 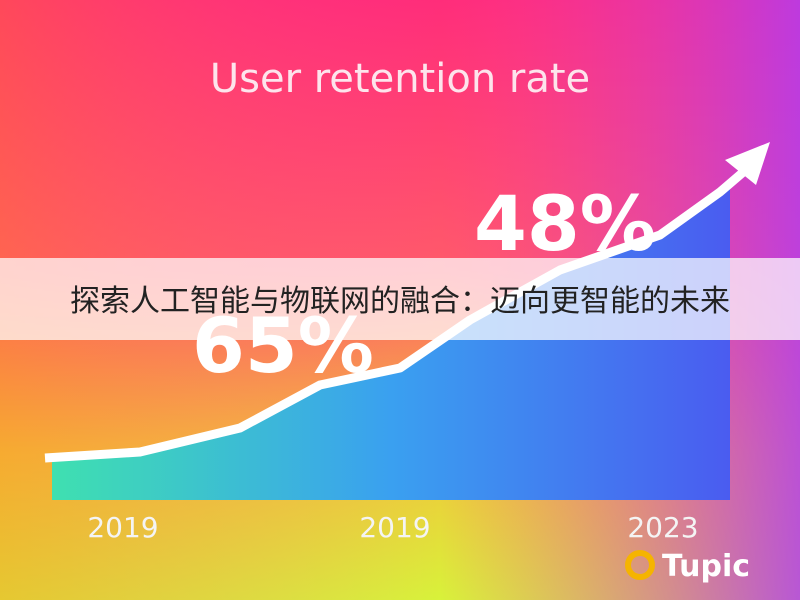 What do you see at coordinates (662, 527) in the screenshot?
I see `x-label: 2023` at bounding box center [662, 527].